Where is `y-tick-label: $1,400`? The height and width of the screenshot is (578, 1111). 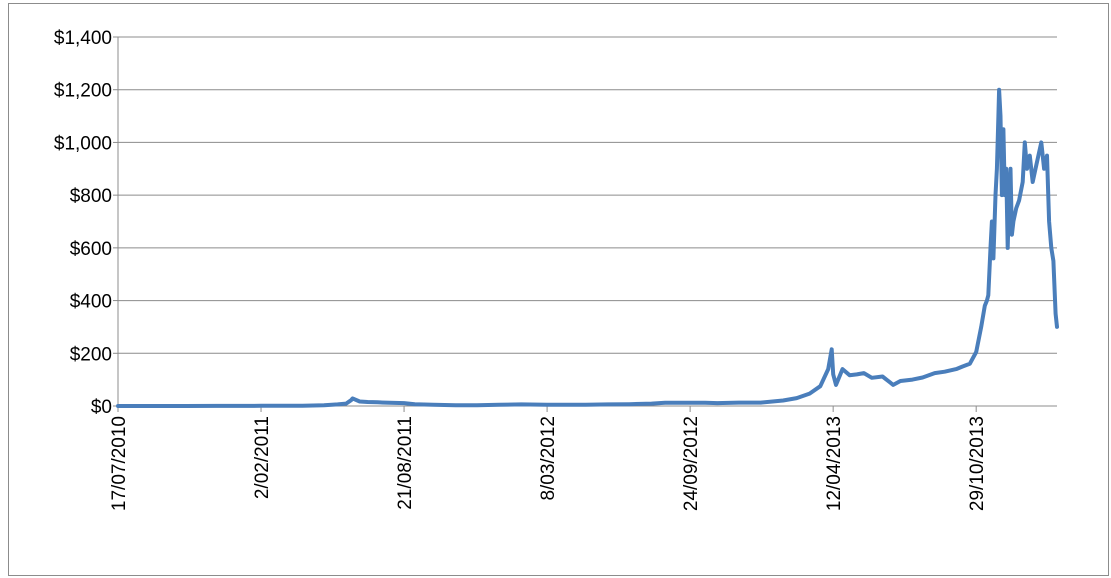 y-tick-label: $1,400 is located at coordinates (83, 38).